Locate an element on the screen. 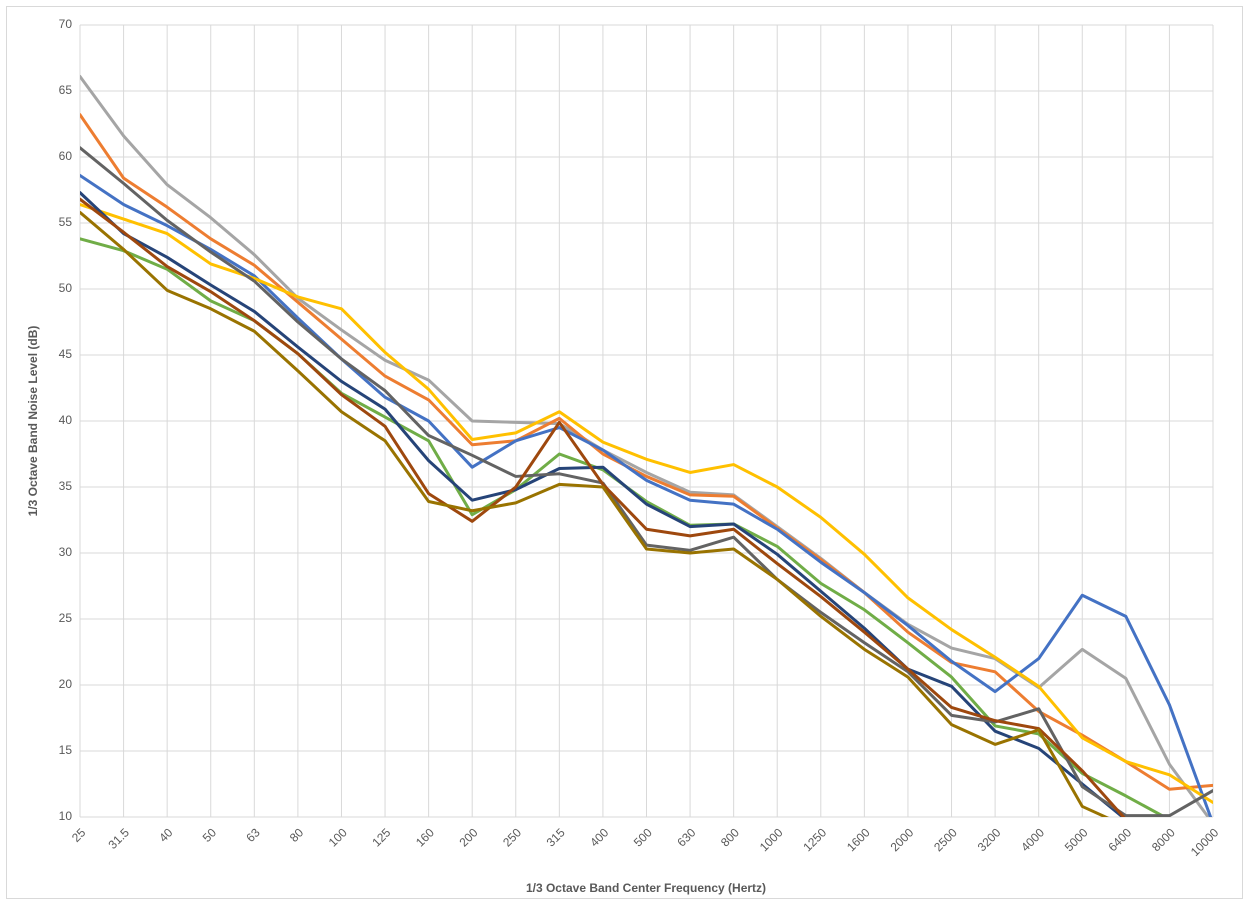 Image resolution: width=1249 pixels, height=905 pixels. y-tick-label: 55 is located at coordinates (66, 222).